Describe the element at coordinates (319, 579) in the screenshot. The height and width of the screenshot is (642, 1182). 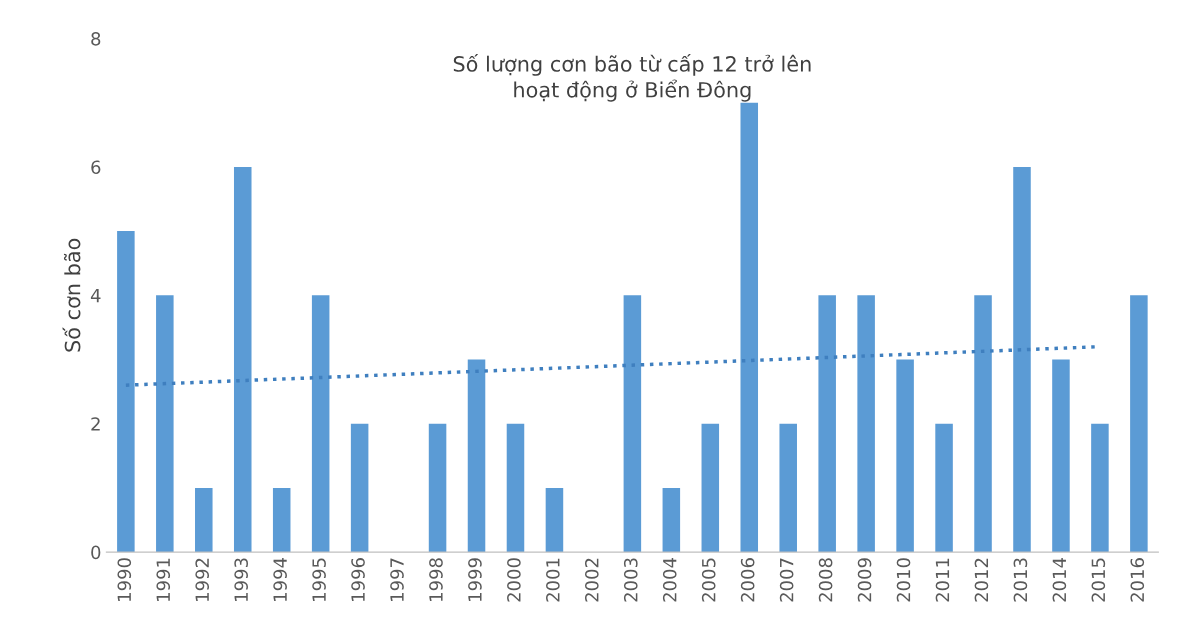
I see `x-tick-label: 1995` at that location.